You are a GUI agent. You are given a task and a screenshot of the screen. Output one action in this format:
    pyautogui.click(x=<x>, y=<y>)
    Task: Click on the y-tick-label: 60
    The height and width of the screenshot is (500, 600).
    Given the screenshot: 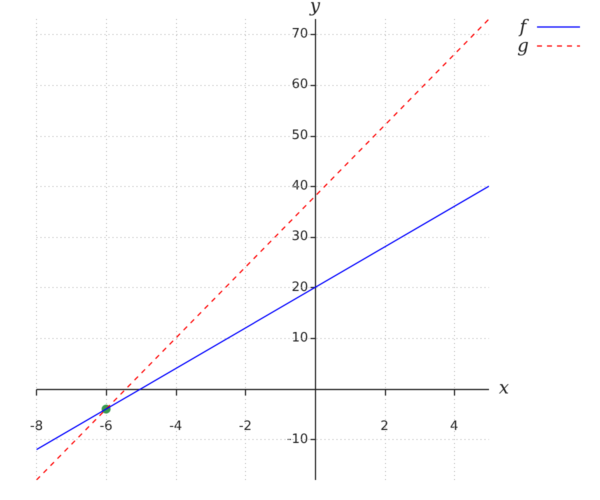 What is the action you would take?
    pyautogui.click(x=300, y=84)
    